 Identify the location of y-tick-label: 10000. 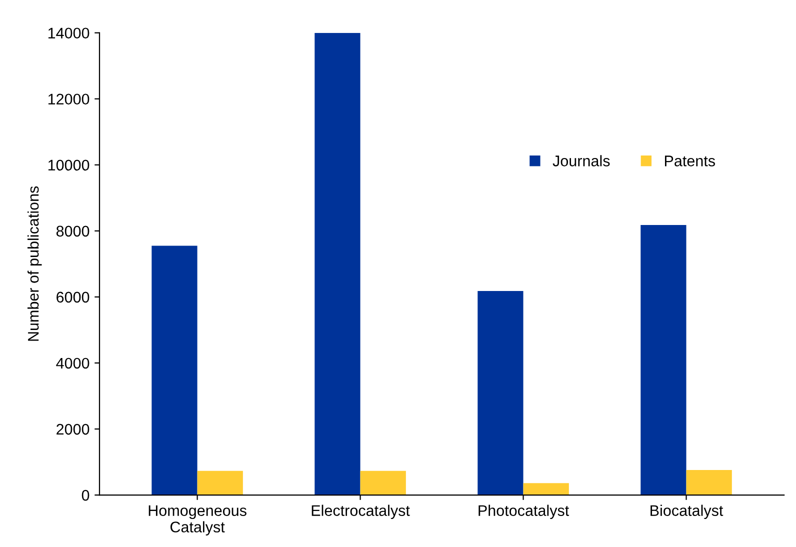
(69, 165).